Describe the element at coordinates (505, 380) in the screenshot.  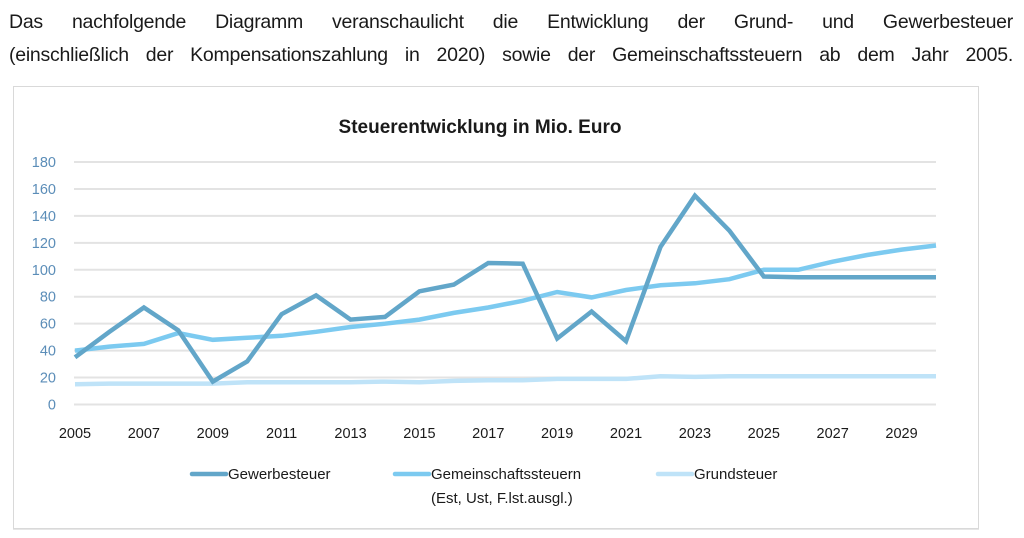
I see `series-line-grundsteuer` at that location.